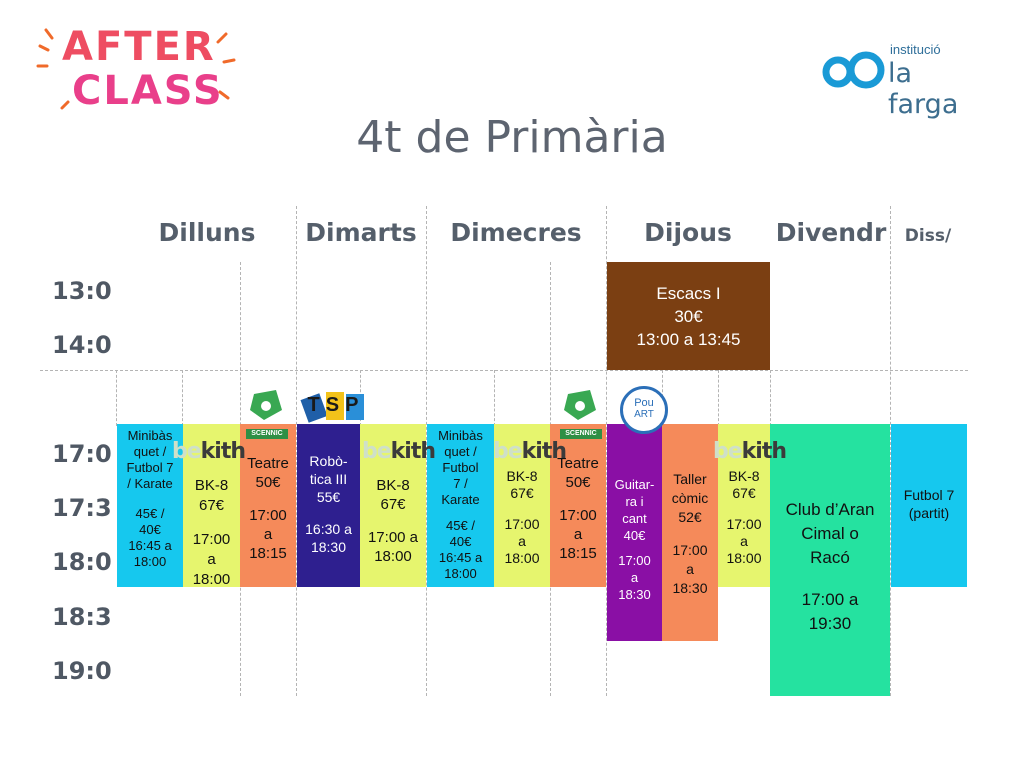 Image resolution: width=1024 pixels, height=768 pixels. What do you see at coordinates (361, 232) in the screenshot?
I see `day-header-tuesday: Dimarts` at bounding box center [361, 232].